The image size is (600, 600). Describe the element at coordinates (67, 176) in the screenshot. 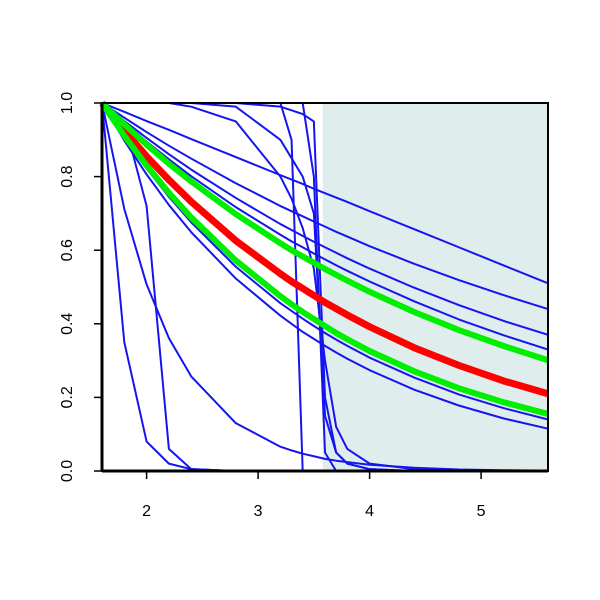

I see `y-tick-label: 0.8` at that location.